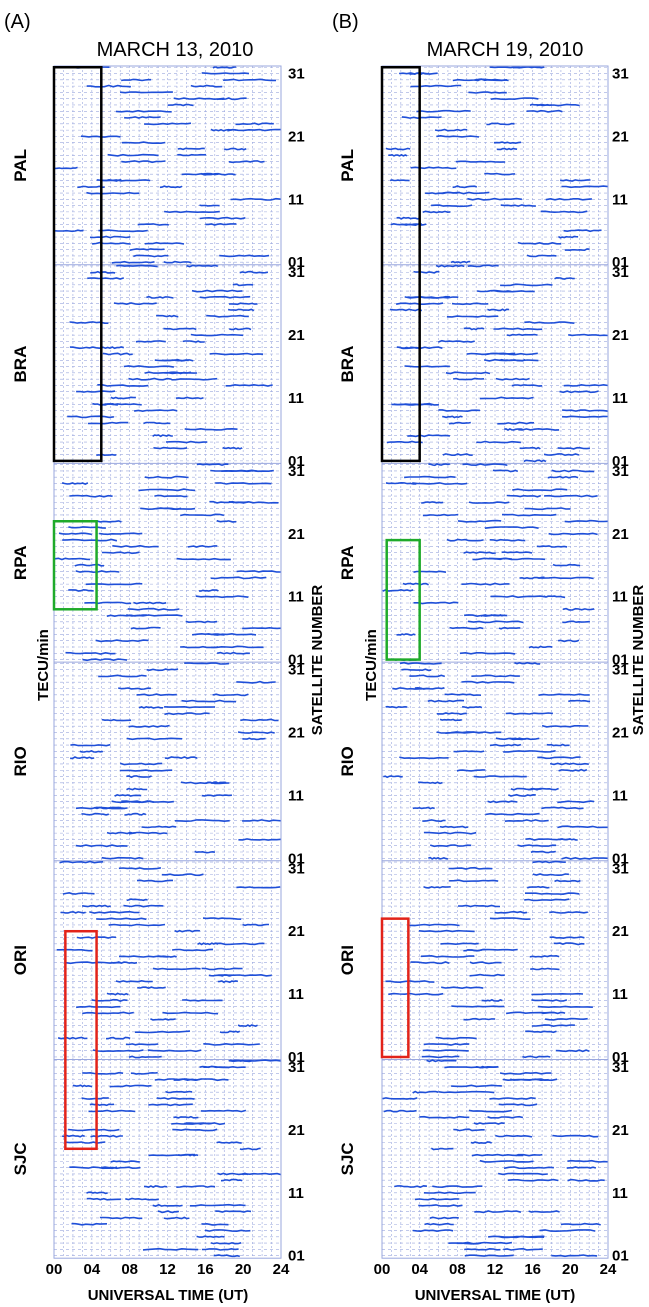 The width and height of the screenshot is (649, 1307). I want to click on station-label: RPA, so click(347, 562).